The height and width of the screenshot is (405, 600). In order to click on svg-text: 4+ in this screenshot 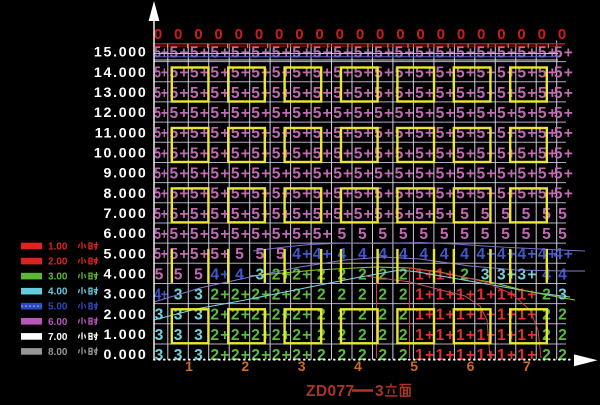, I will do `click(487, 254)`.